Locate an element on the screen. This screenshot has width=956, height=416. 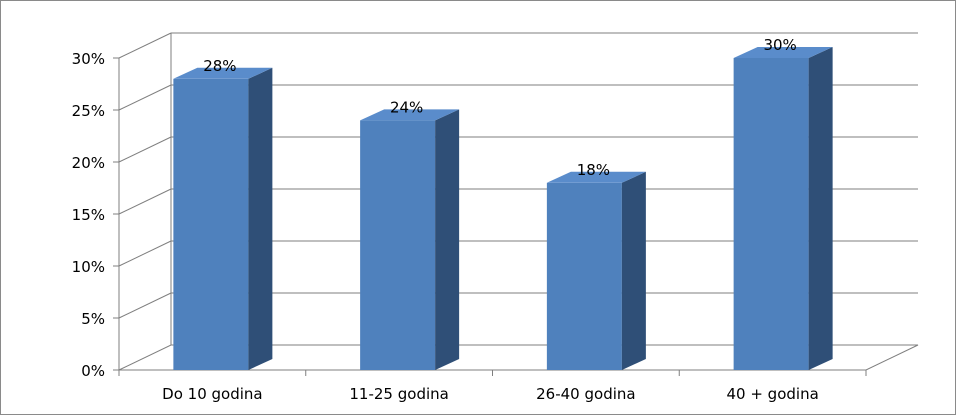
x-tick-label: 11-25 godina is located at coordinates (398, 394).